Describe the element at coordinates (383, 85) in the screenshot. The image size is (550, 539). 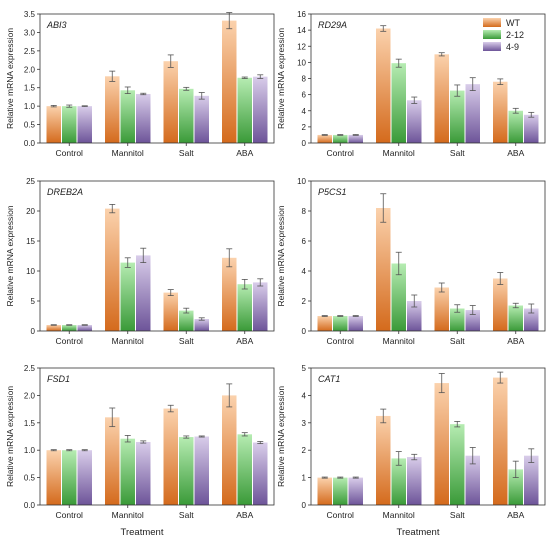
I see `bar-rd29a-WT-mannitol` at that location.